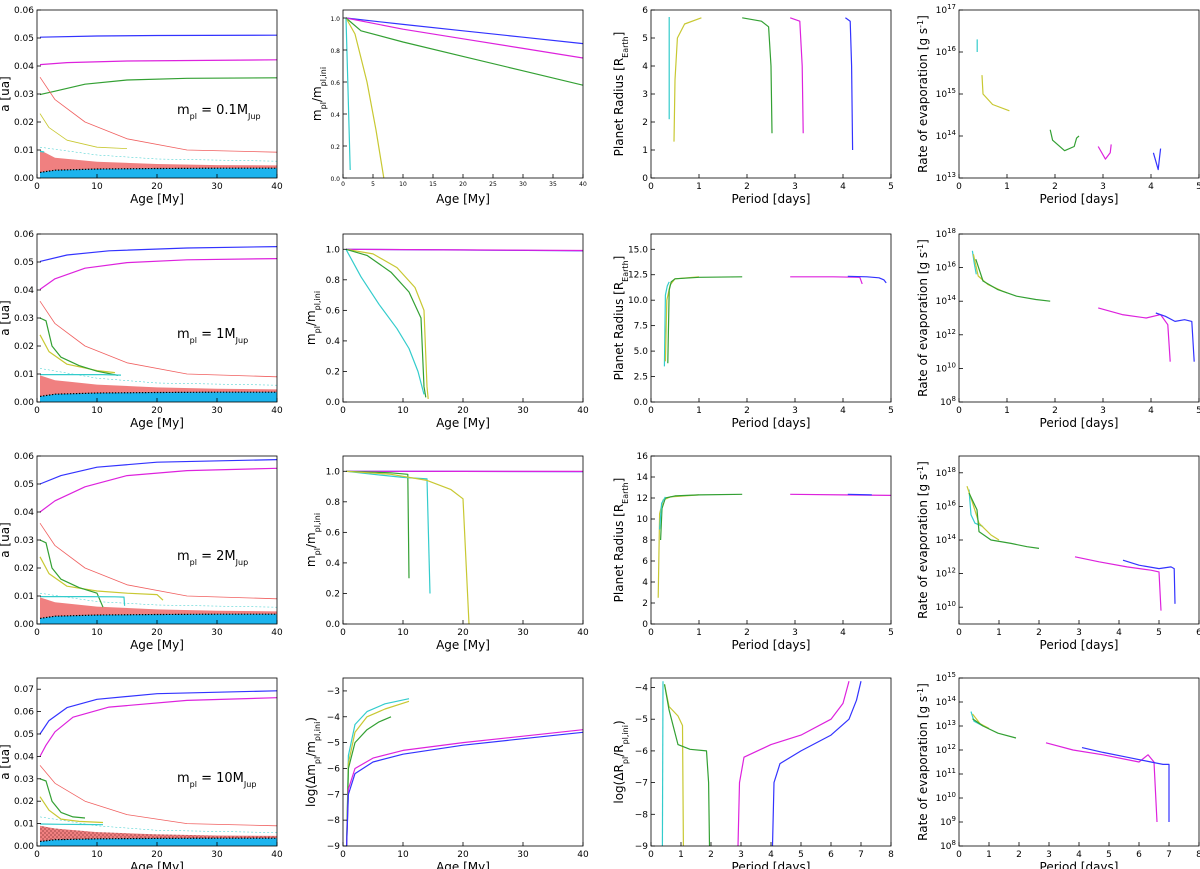 The height and width of the screenshot is (869, 1200). Describe the element at coordinates (946, 135) in the screenshot. I see `y-tick-label: 1014` at that location.